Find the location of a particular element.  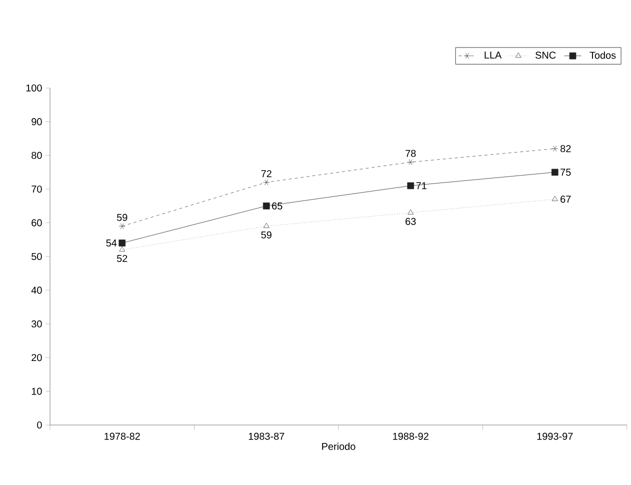

data-label: 65 is located at coordinates (277, 206).